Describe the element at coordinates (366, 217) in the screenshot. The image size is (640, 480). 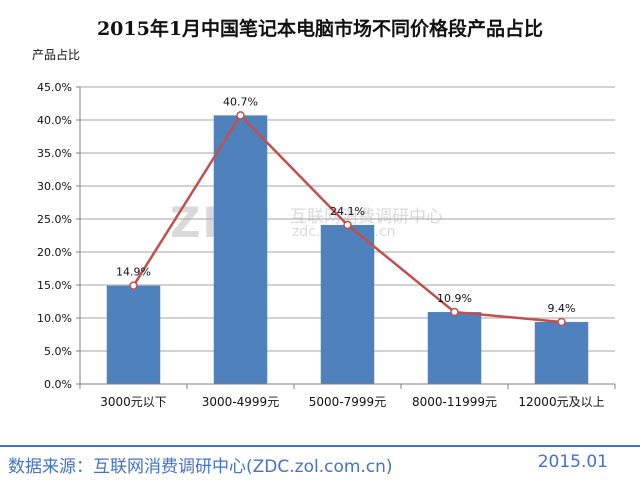
I see `watermark-cn: 互联网消费调研中心` at that location.